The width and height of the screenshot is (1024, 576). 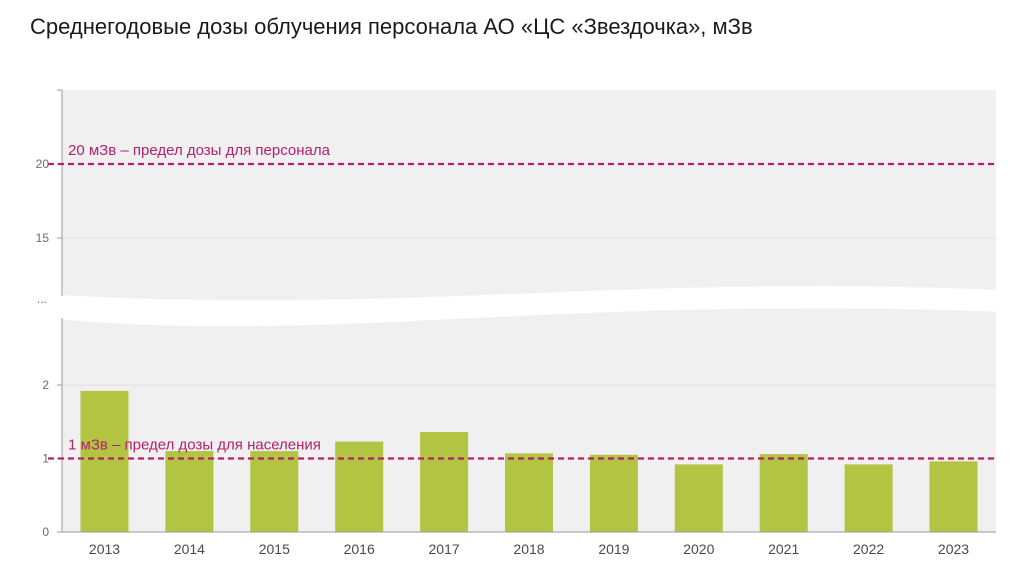 What do you see at coordinates (613, 549) in the screenshot?
I see `x-tick-label: 2019` at bounding box center [613, 549].